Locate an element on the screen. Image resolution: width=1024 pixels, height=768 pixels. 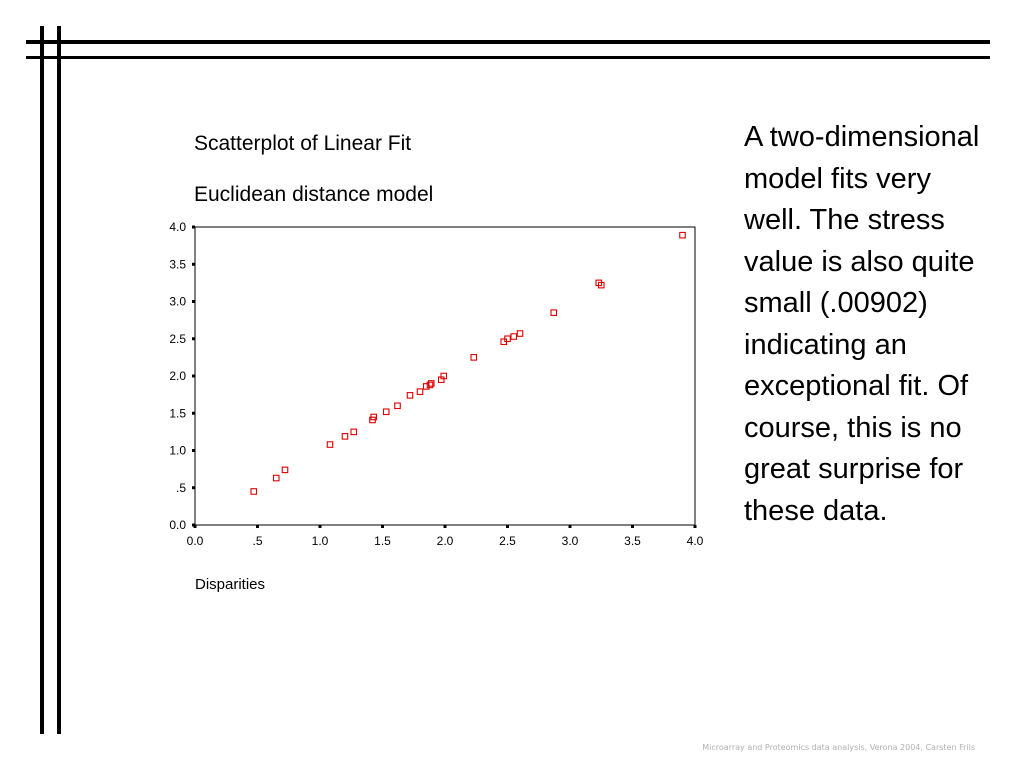
y-tick-label: 1.0 is located at coordinates (177, 451).